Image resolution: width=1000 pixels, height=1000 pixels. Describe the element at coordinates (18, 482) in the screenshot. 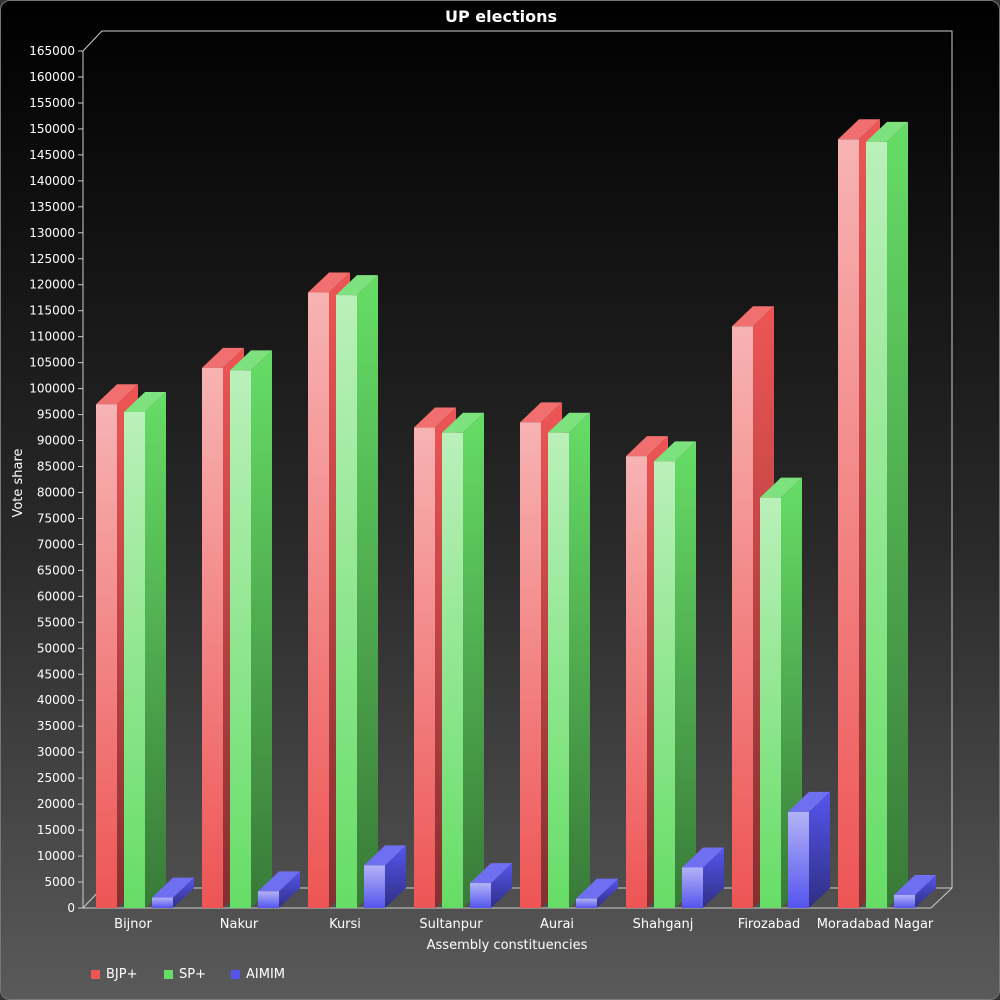

I see `y-axis-title: Vote share` at that location.